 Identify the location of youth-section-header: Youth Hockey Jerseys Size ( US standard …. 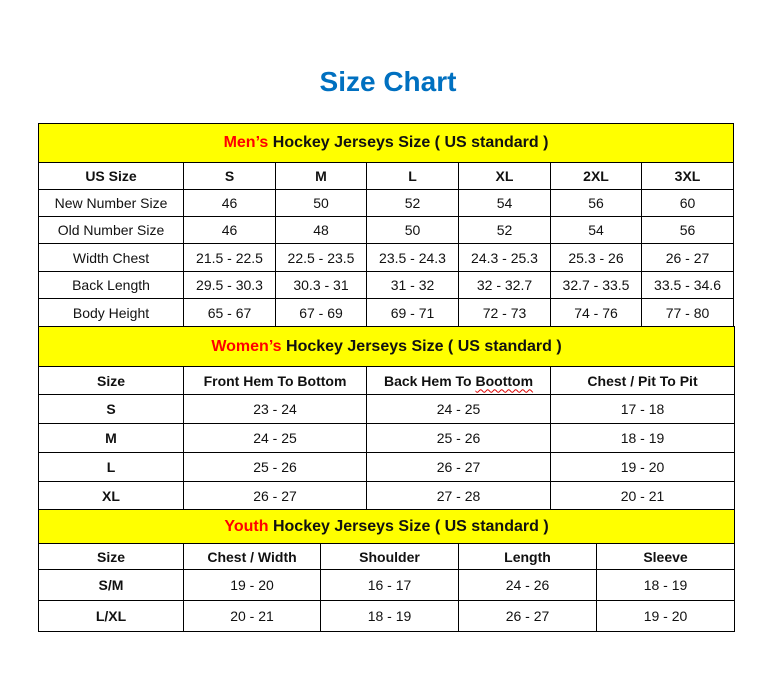
(386, 526).